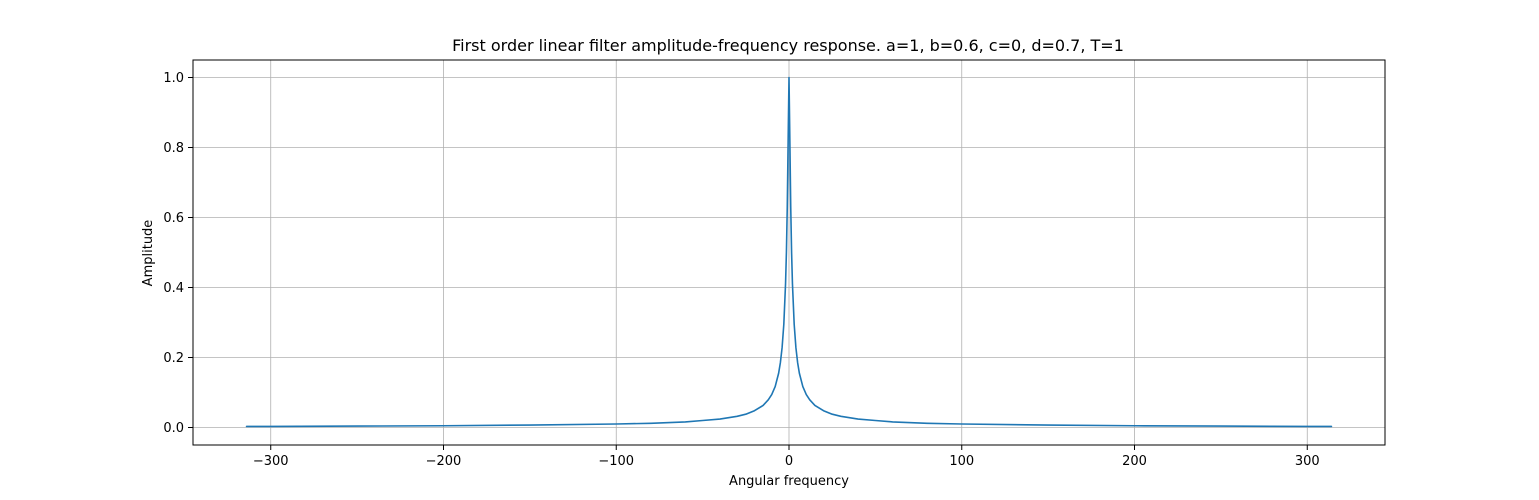 The image size is (1539, 500). What do you see at coordinates (173, 218) in the screenshot?
I see `y-tick-label: 0.6` at bounding box center [173, 218].